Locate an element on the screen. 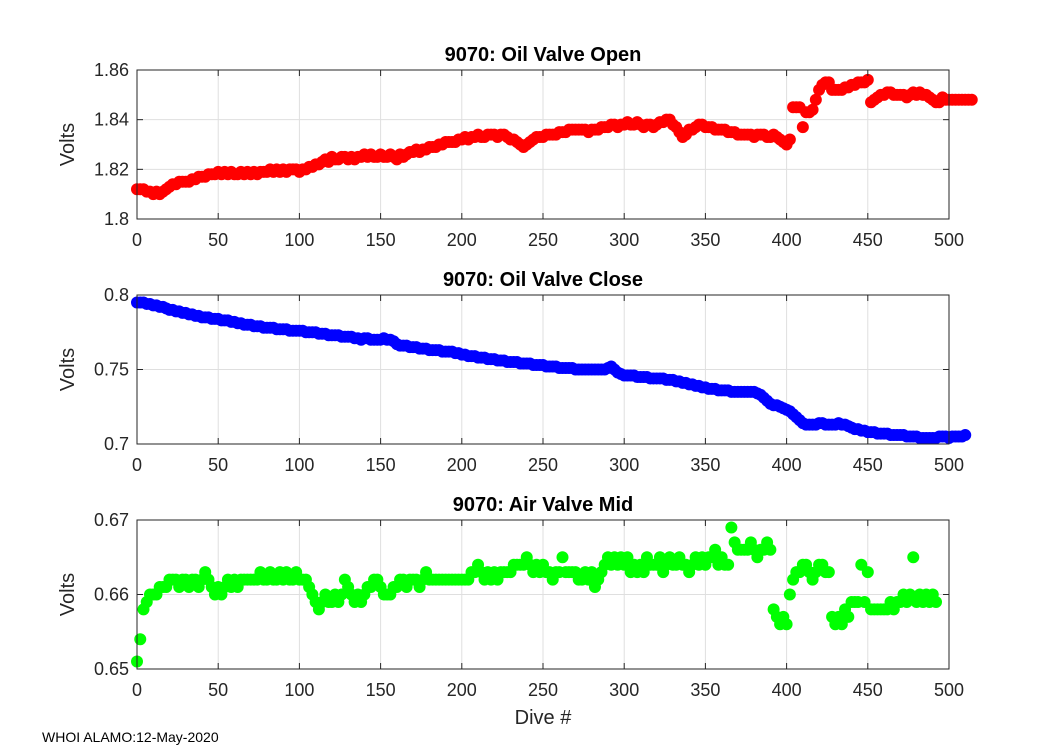 Image resolution: width=1050 pixels, height=750 pixels. y-tick-label: 0.66 is located at coordinates (111, 595).